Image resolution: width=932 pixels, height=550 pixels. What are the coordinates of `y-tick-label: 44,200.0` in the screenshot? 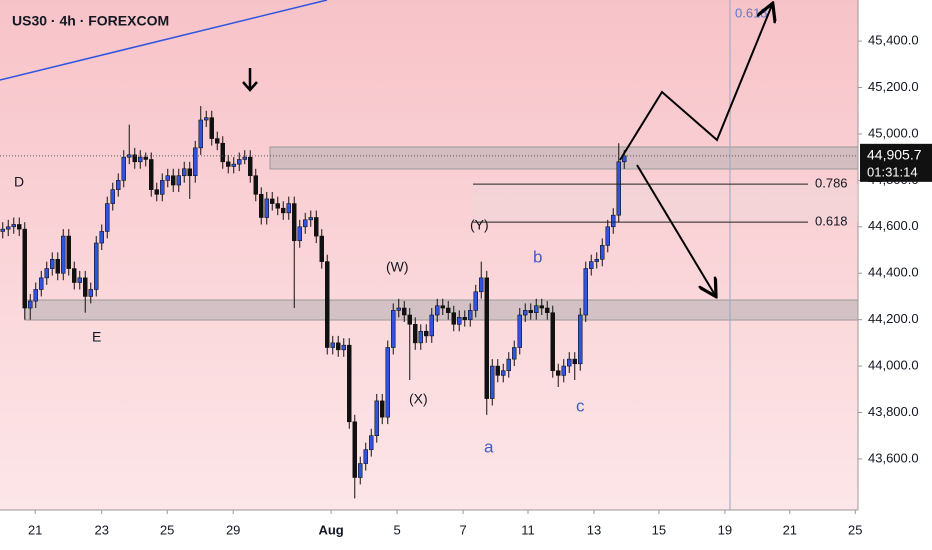 It's located at (893, 318).